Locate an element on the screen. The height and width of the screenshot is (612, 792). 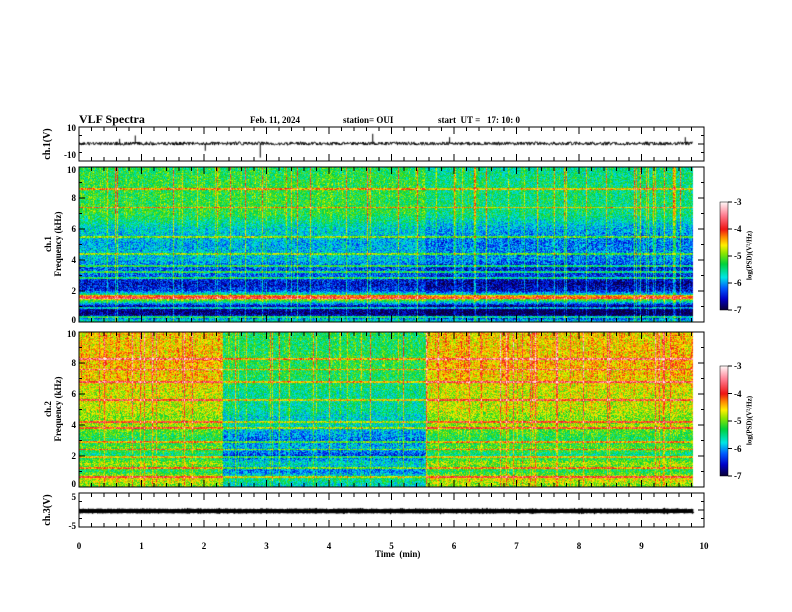
x-tick-label: 1 is located at coordinates (141, 546).